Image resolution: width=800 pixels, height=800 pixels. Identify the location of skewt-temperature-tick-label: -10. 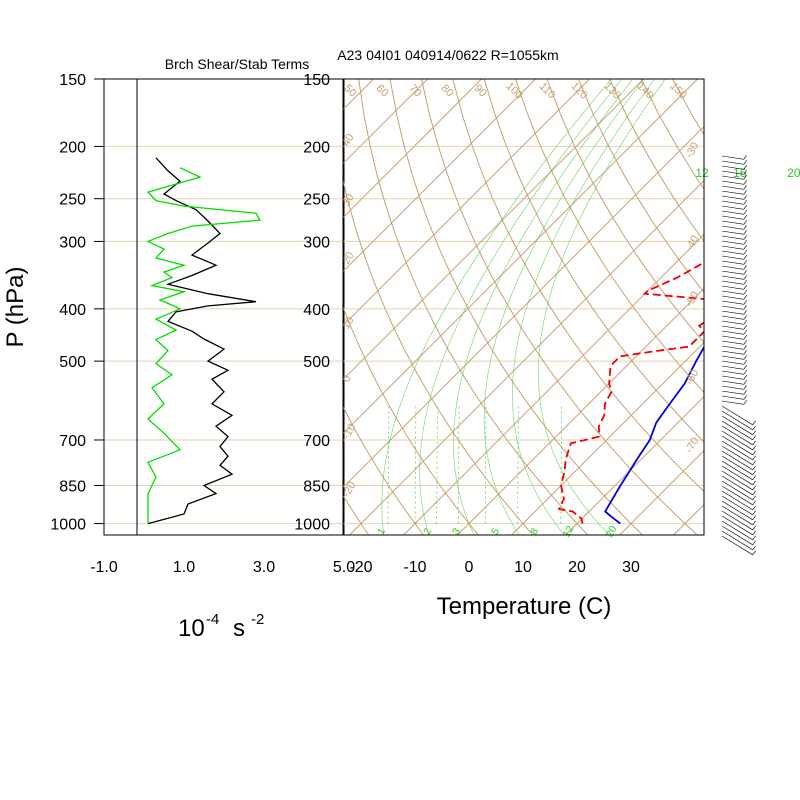
(414, 567).